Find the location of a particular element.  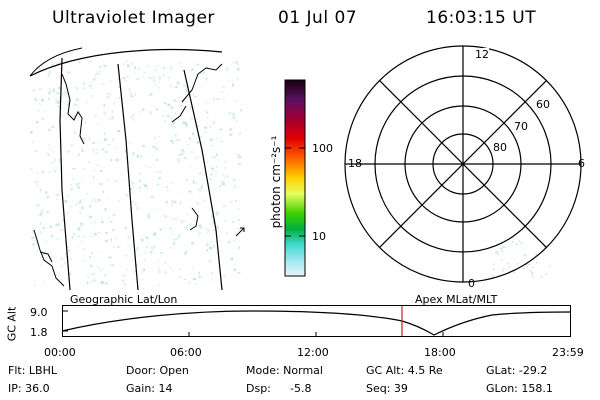

status-glat: GLat: -29.2 is located at coordinates (517, 370).